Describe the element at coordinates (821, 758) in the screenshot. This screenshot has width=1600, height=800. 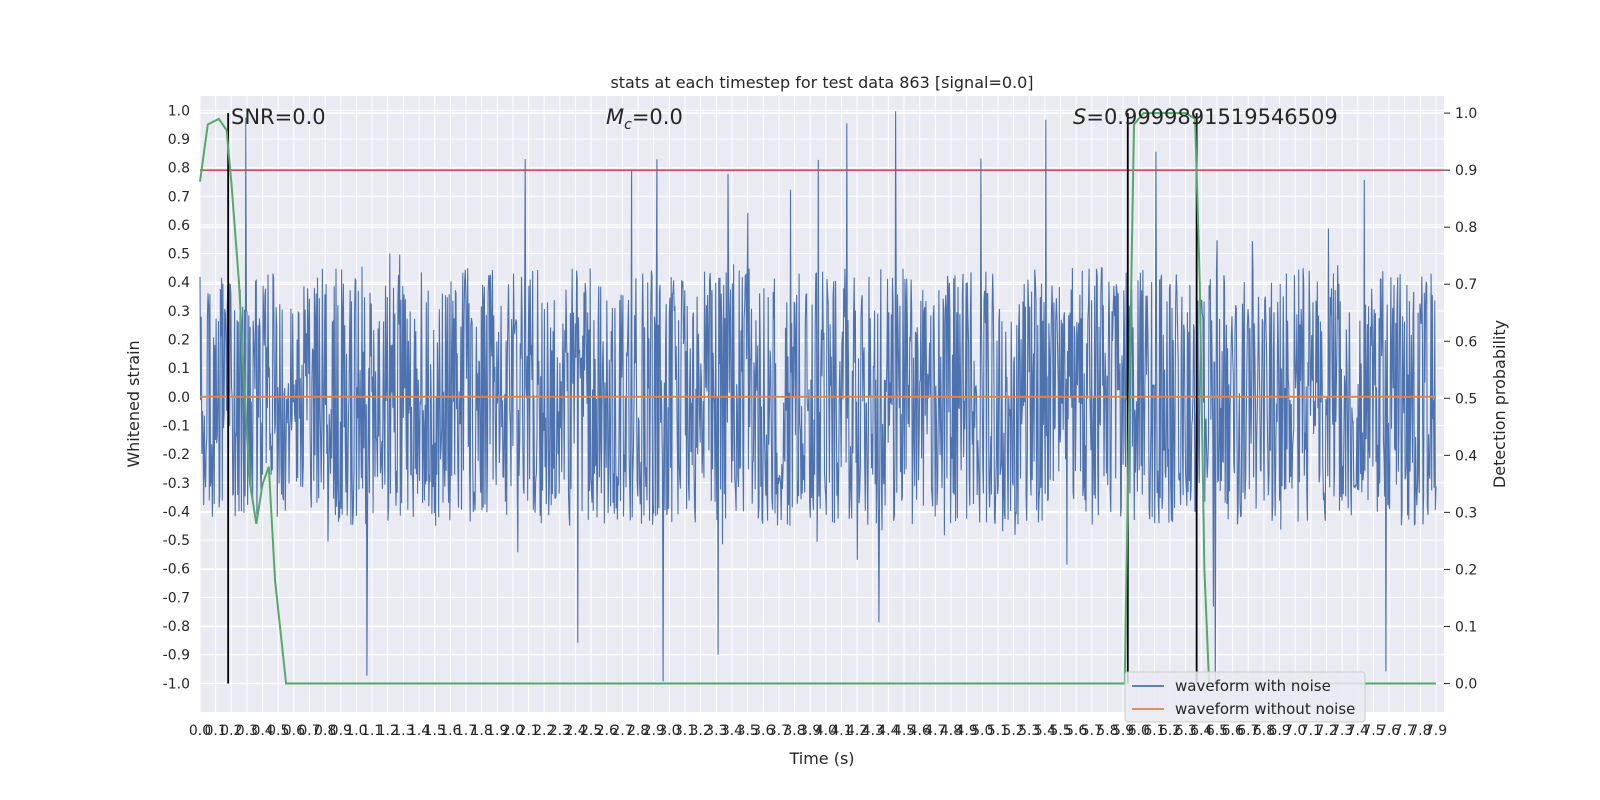
I see `x-axis-label: Time (s)` at that location.